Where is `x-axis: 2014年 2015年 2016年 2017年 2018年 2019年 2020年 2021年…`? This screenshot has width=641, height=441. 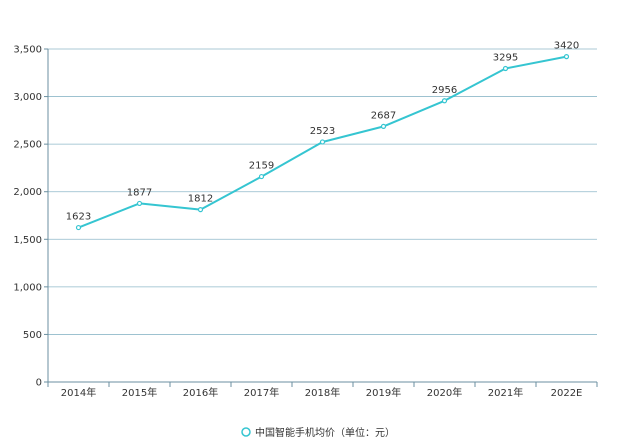 x-axis: 2014年 2015年 2016年 2017年 2018年 2019年 2020年 2021年… is located at coordinates (322, 390).